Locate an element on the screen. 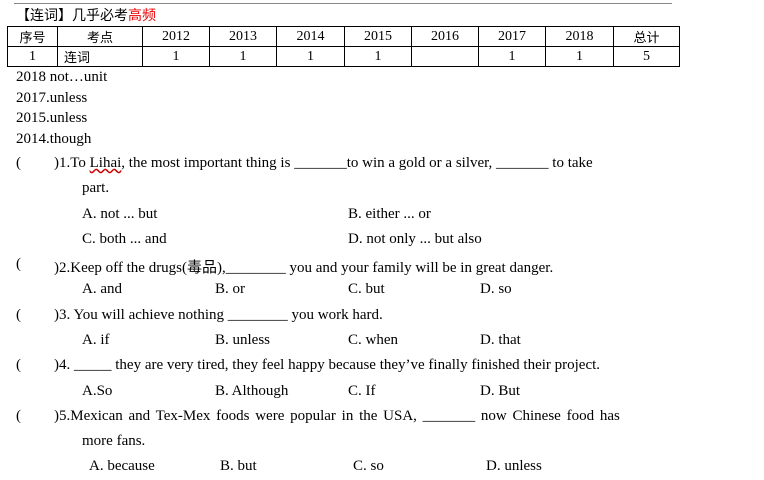  option: B. but is located at coordinates (238, 466).